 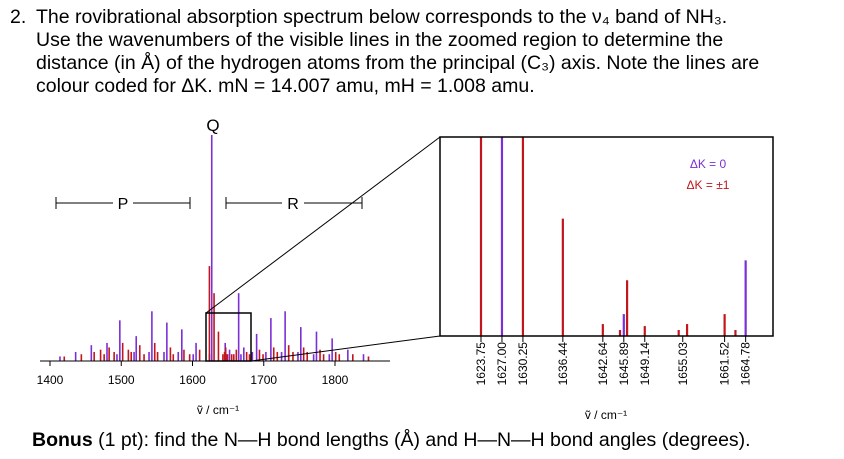 What do you see at coordinates (481, 364) in the screenshot?
I see `zoom-tick-label-0: 1623.75` at bounding box center [481, 364].